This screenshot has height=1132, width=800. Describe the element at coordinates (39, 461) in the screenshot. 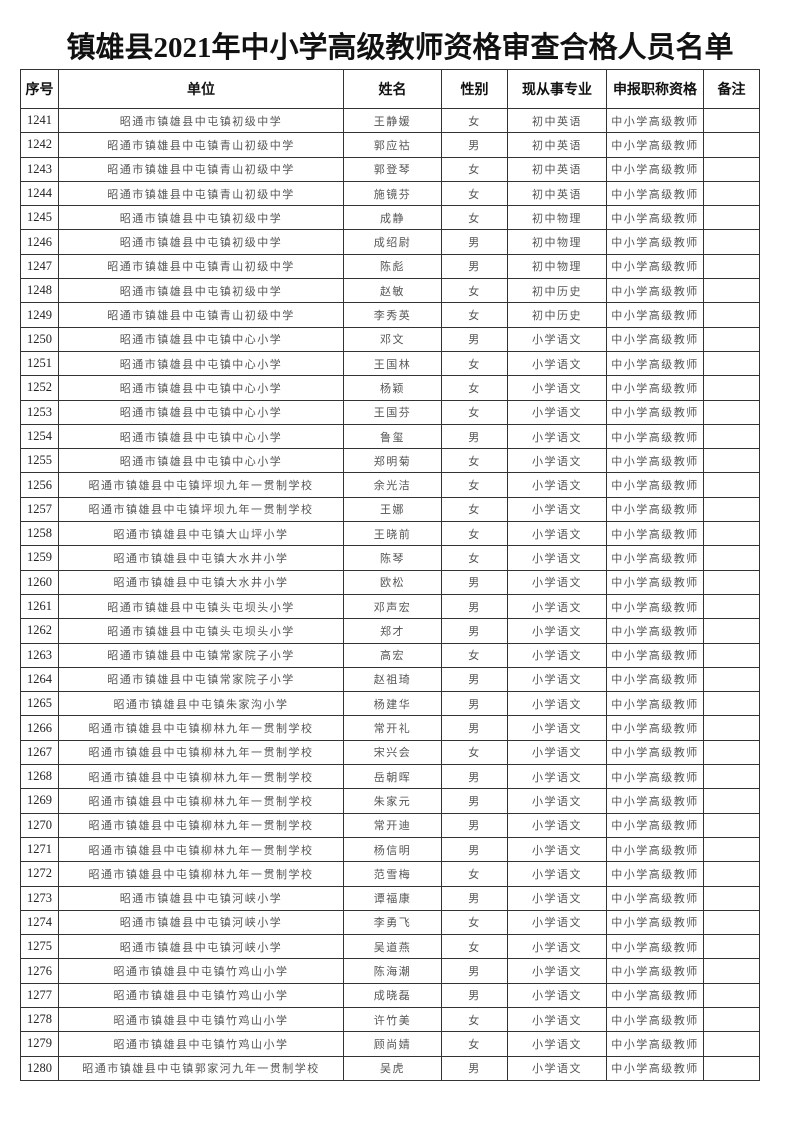

I see `serial-cell: 1255` at that location.